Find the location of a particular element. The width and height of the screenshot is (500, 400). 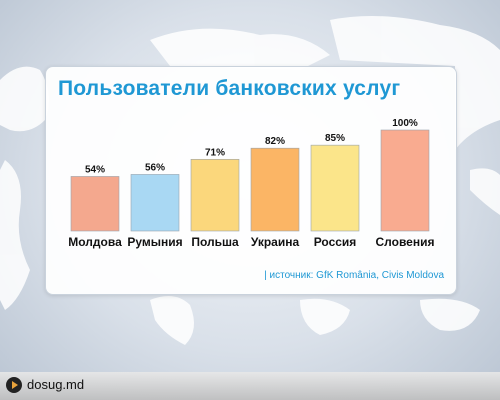

data-label: 54% is located at coordinates (95, 169).